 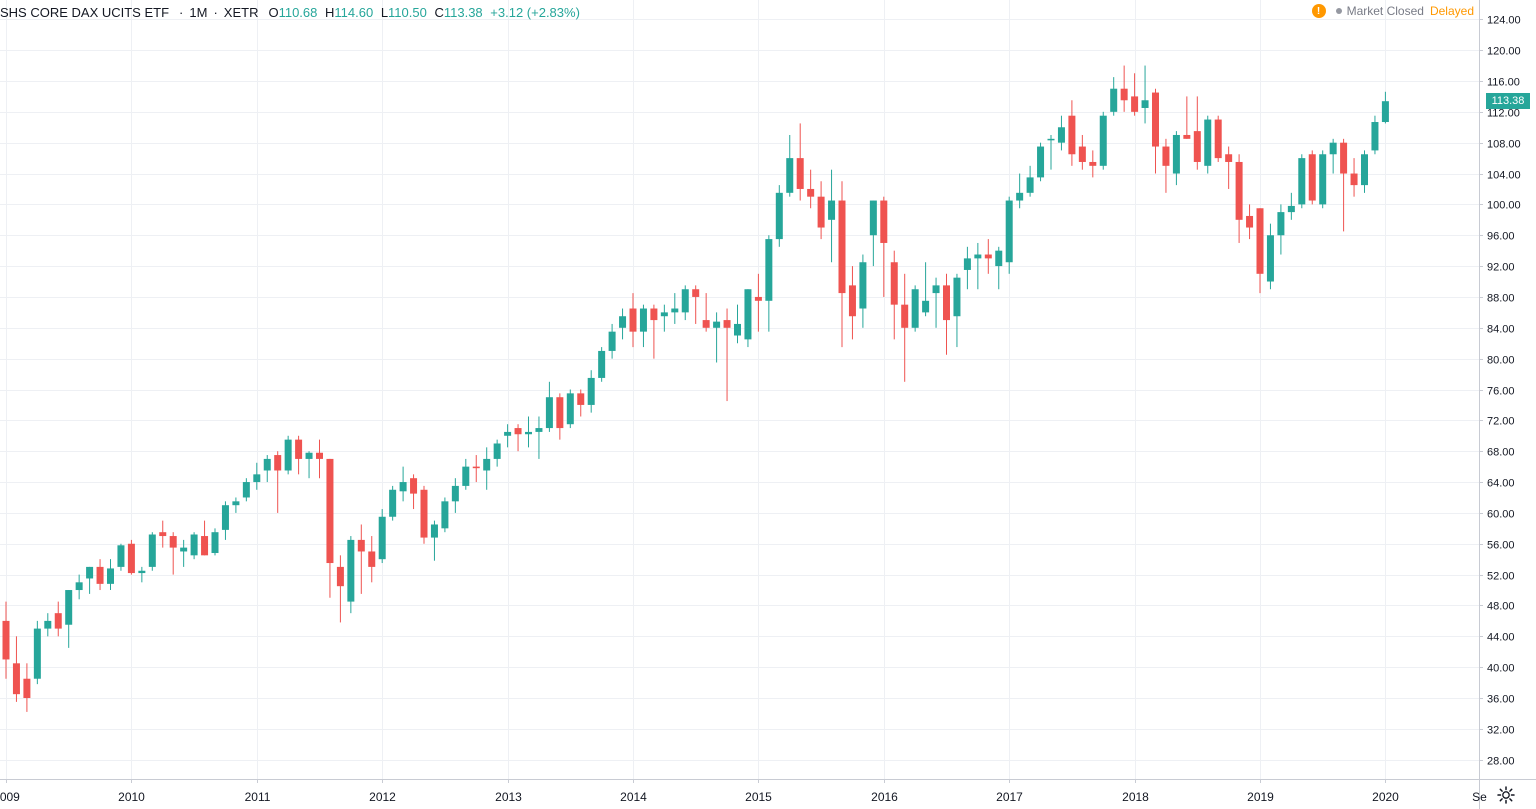 I want to click on market-status: ! Market Closed Delayed, so click(x=1392, y=11).